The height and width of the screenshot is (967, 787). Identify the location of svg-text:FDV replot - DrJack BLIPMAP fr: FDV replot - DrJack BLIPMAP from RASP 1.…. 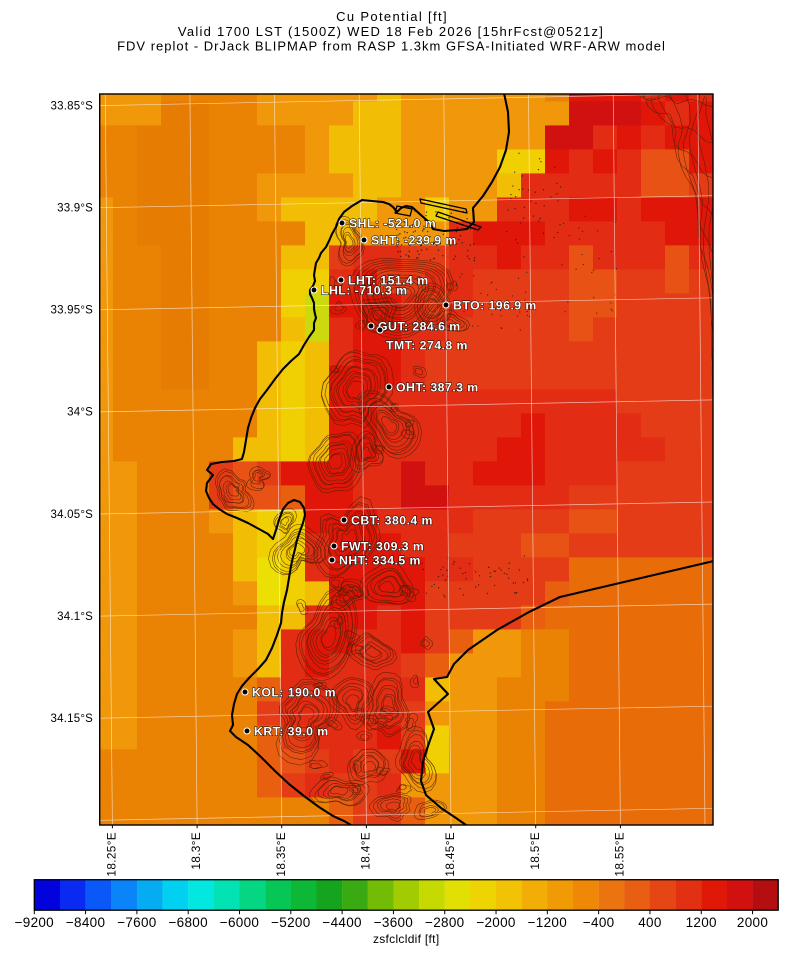
(391, 46).